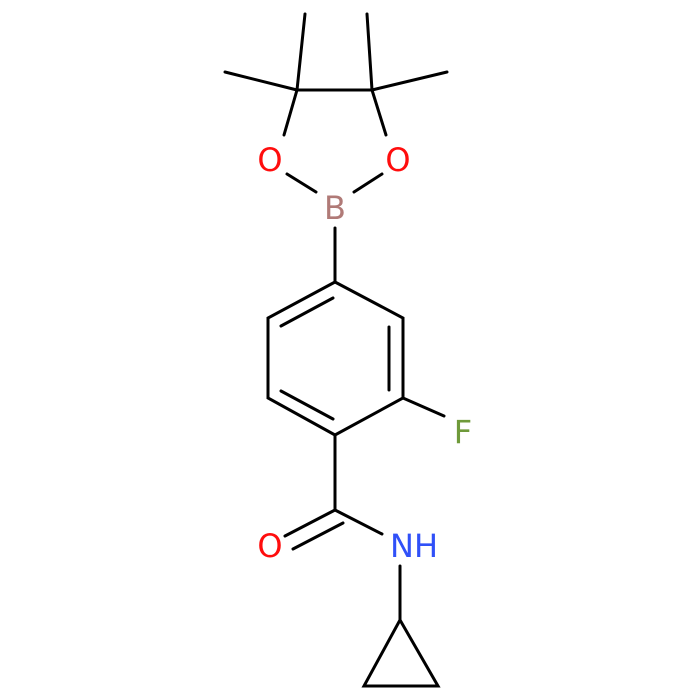  Describe the element at coordinates (463, 432) in the screenshot. I see `atom-label: F` at that location.